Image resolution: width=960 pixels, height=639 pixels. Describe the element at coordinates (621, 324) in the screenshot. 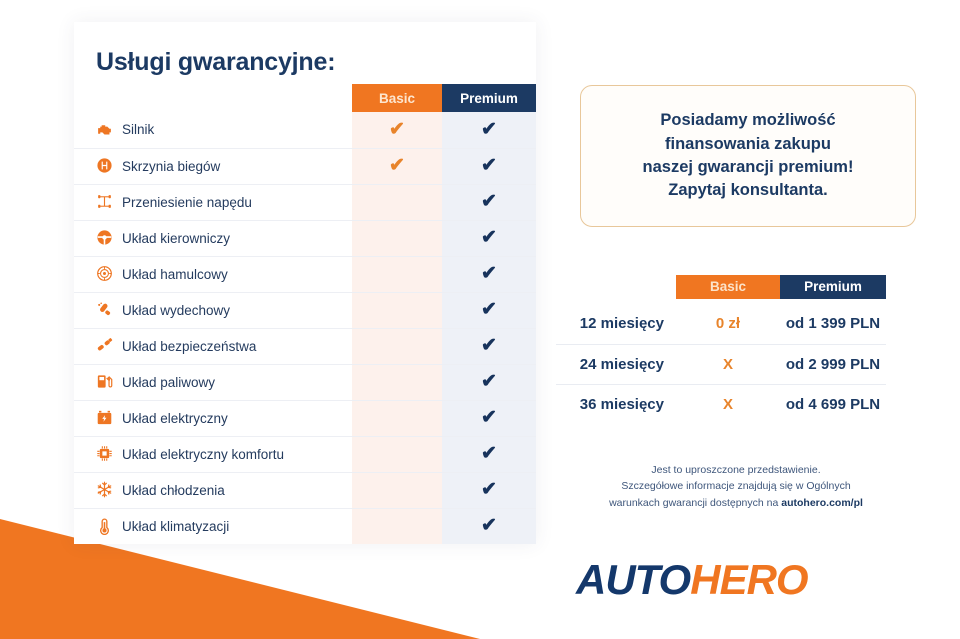

I see `pricing-term-label: 12 miesięcy` at that location.